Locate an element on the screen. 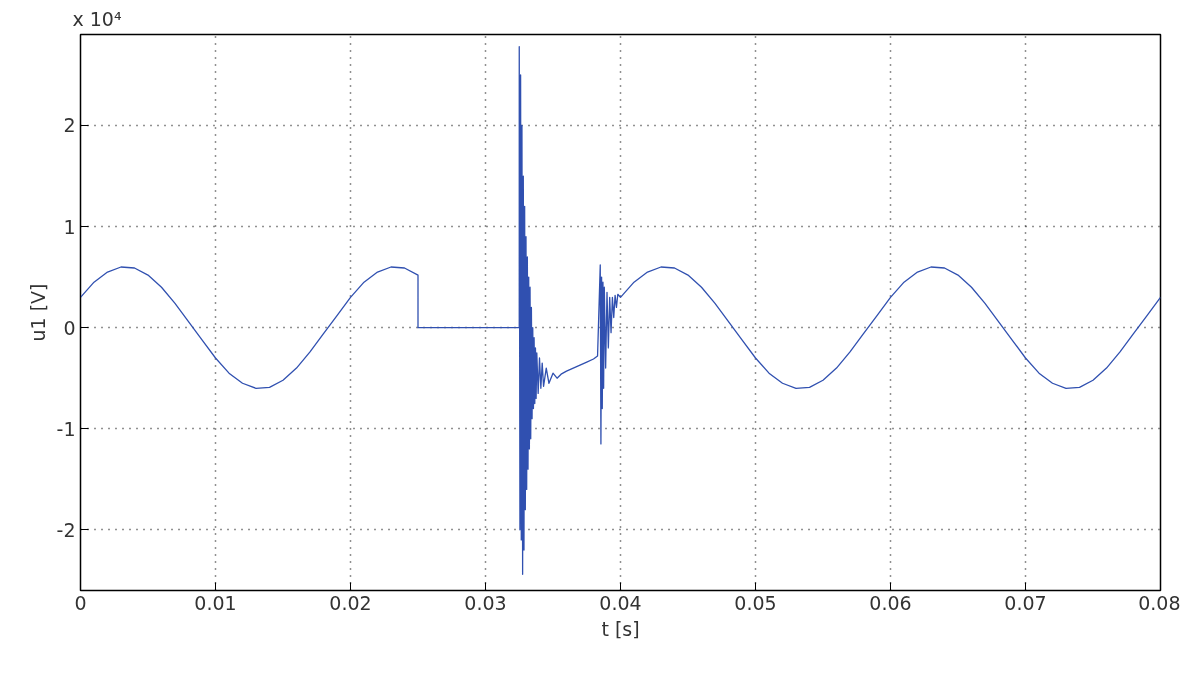 The height and width of the screenshot is (678, 1188). y-tick-label: 0 is located at coordinates (69, 327).